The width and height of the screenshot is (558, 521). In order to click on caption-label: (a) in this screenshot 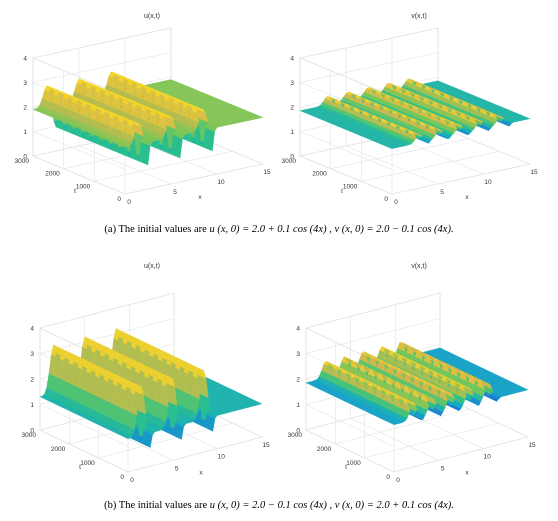, I will do `click(110, 229)`.